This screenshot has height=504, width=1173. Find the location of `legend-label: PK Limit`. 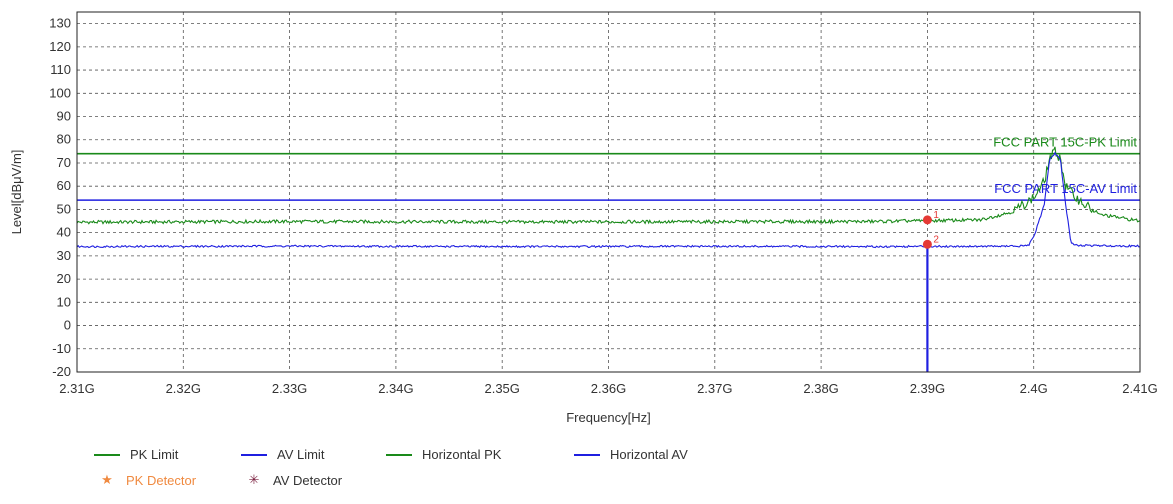

legend-label: PK Limit is located at coordinates (154, 454).